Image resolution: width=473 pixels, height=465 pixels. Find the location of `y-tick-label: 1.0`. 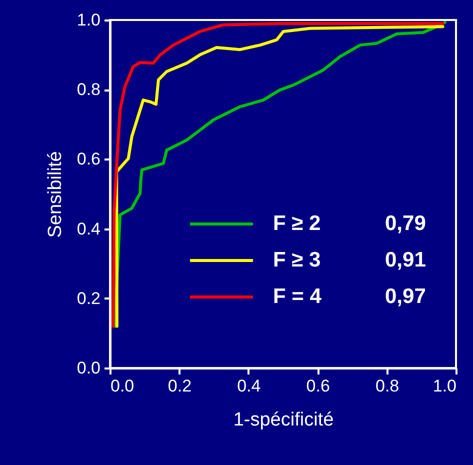

y-tick-label: 1.0 is located at coordinates (88, 20).